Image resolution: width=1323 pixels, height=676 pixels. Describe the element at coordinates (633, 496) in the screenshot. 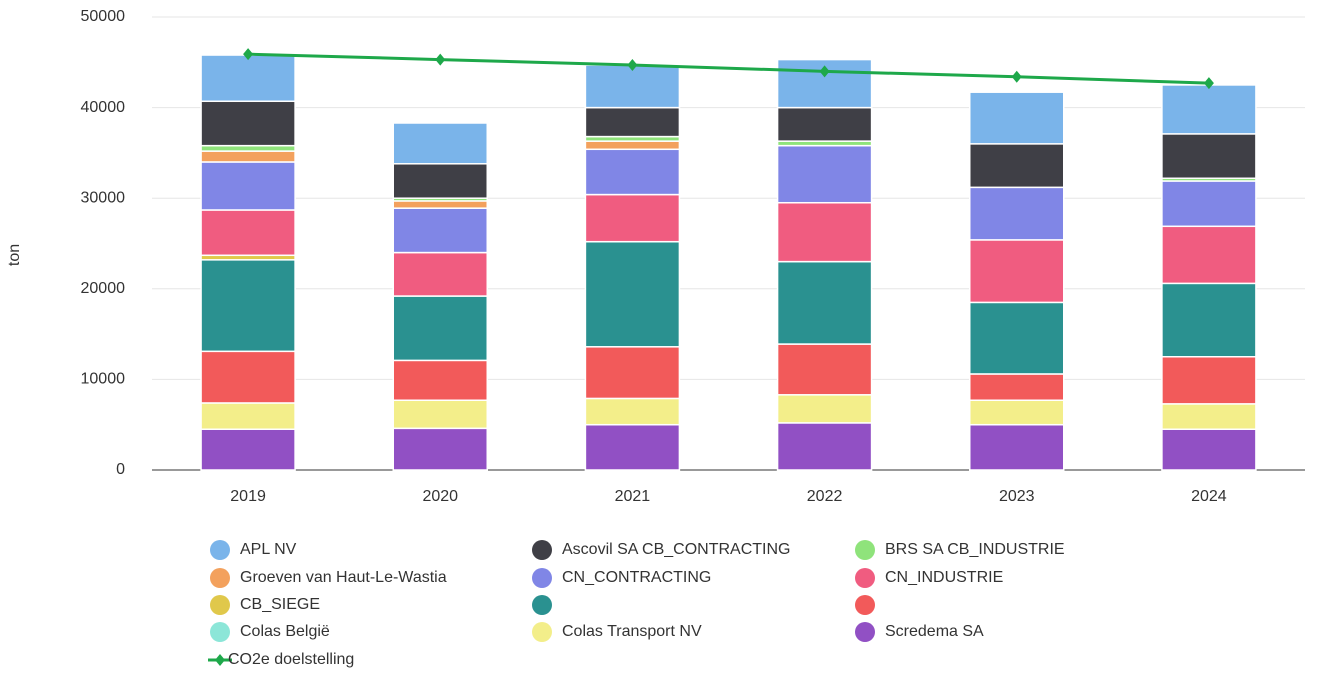

I see `x-tick-label: 2021` at that location.